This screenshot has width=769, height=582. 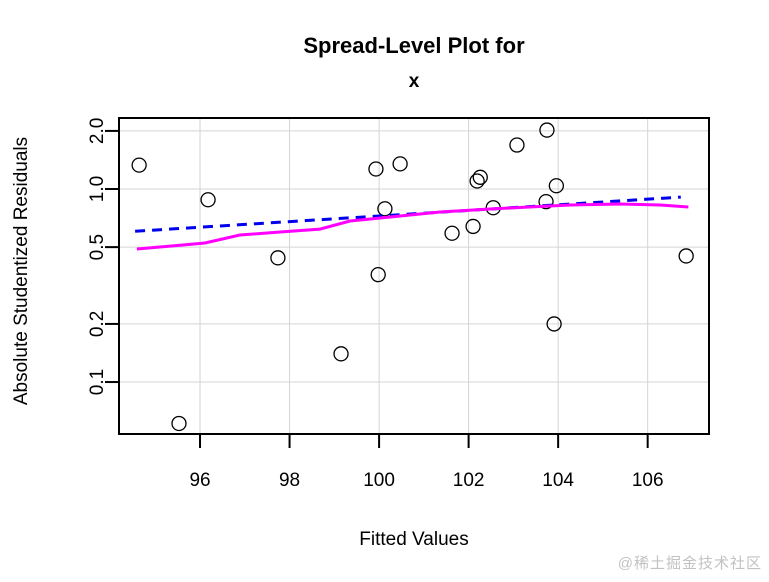 I want to click on x-tick-label: 98, so click(x=289, y=480).